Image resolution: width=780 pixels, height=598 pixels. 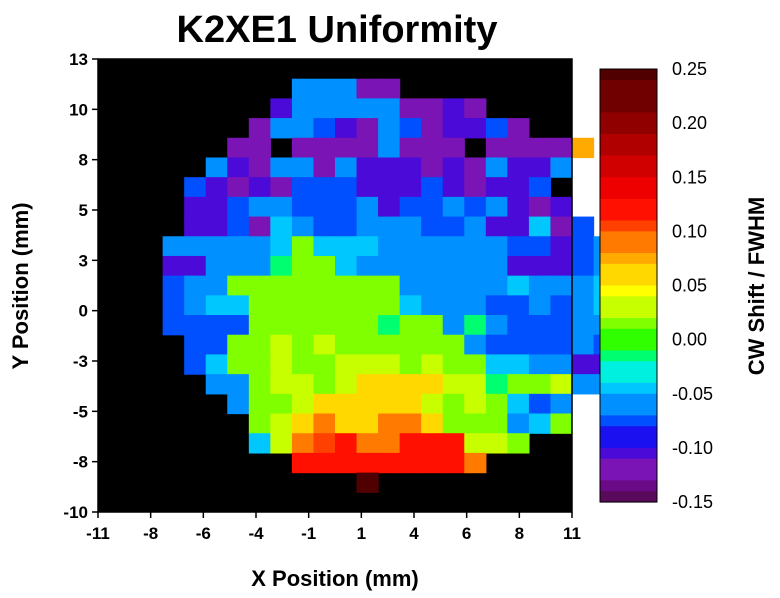 I want to click on y-tick-label: 0, so click(x=83, y=311).